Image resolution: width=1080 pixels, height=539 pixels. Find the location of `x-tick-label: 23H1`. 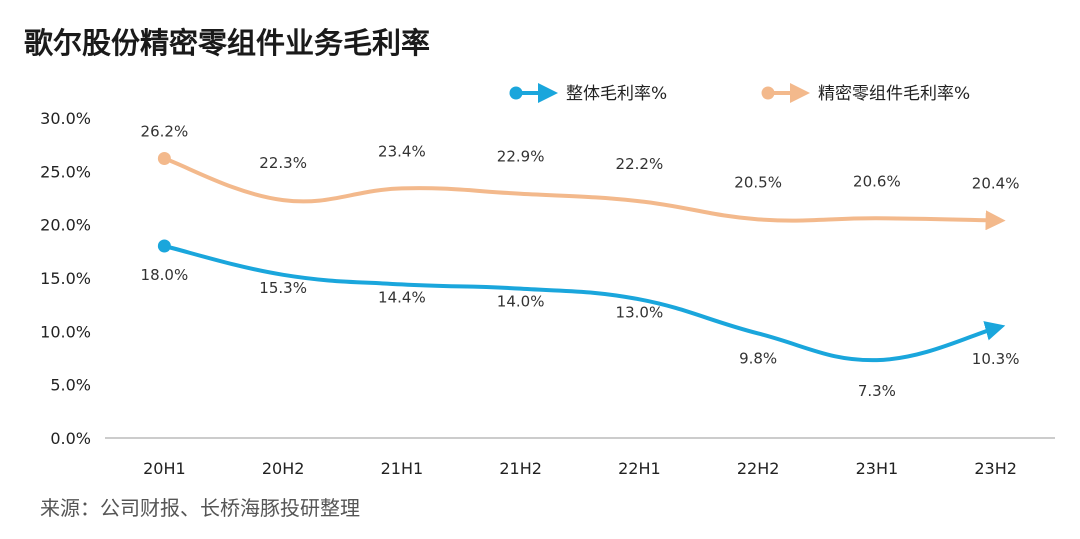

x-tick-label: 23H1 is located at coordinates (877, 468).